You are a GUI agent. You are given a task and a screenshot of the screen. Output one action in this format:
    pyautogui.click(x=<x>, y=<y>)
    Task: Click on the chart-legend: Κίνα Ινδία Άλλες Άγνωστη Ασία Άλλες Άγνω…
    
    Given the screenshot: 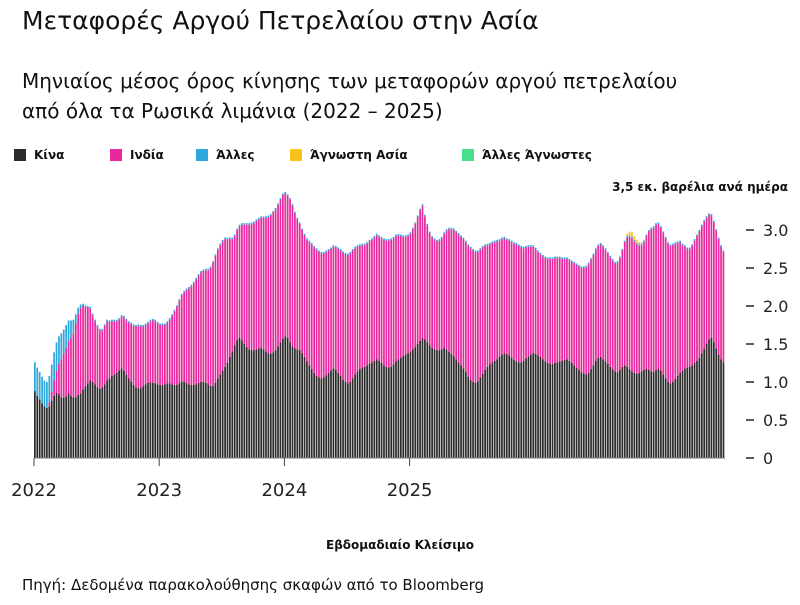 What is the action you would take?
    pyautogui.click(x=400, y=159)
    